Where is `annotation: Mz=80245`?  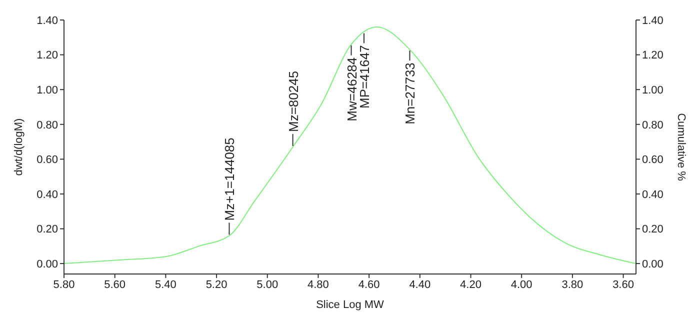 annotation: Mz=80245 is located at coordinates (293, 101).